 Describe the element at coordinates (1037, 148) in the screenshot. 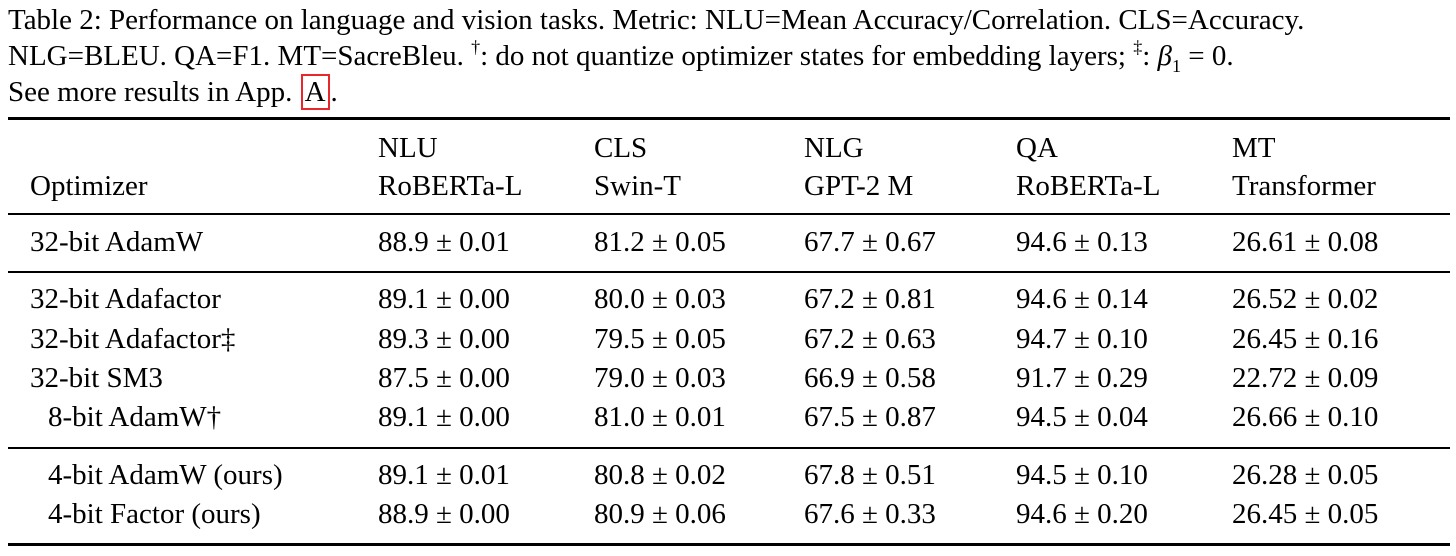

I see `header-task-qa: QA` at that location.